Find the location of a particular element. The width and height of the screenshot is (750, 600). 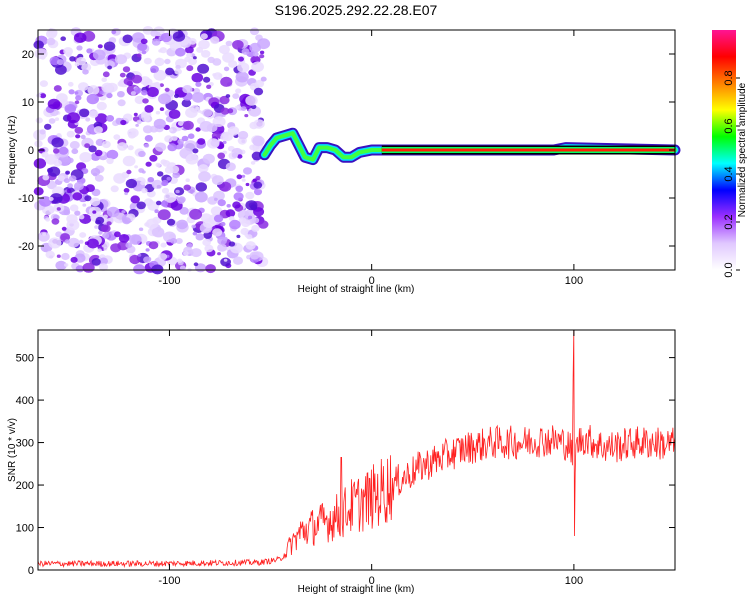

colorbar-label: Normalized spectral amplitude is located at coordinates (742, 149).